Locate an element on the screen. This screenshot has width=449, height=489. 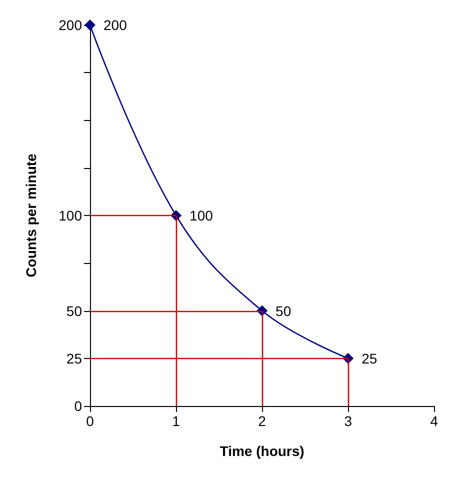
data-label: 50 is located at coordinates (284, 310).